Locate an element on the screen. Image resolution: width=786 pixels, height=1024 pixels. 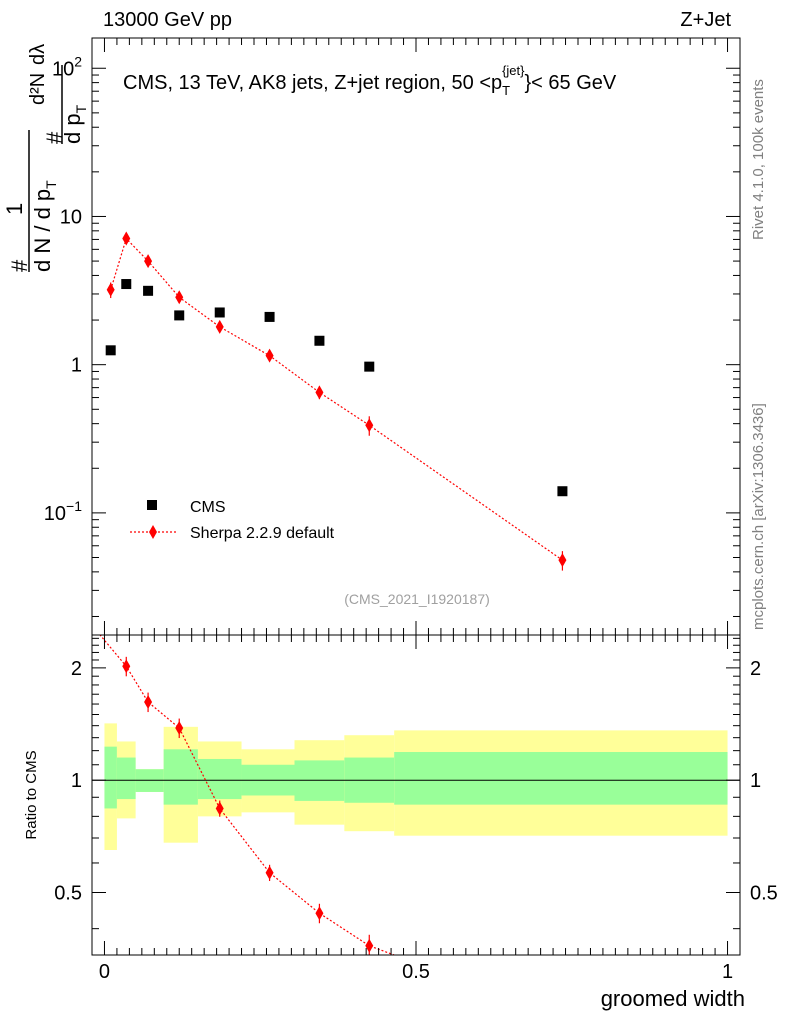
ratio-ytick-label-right: 2 is located at coordinates (755, 669).